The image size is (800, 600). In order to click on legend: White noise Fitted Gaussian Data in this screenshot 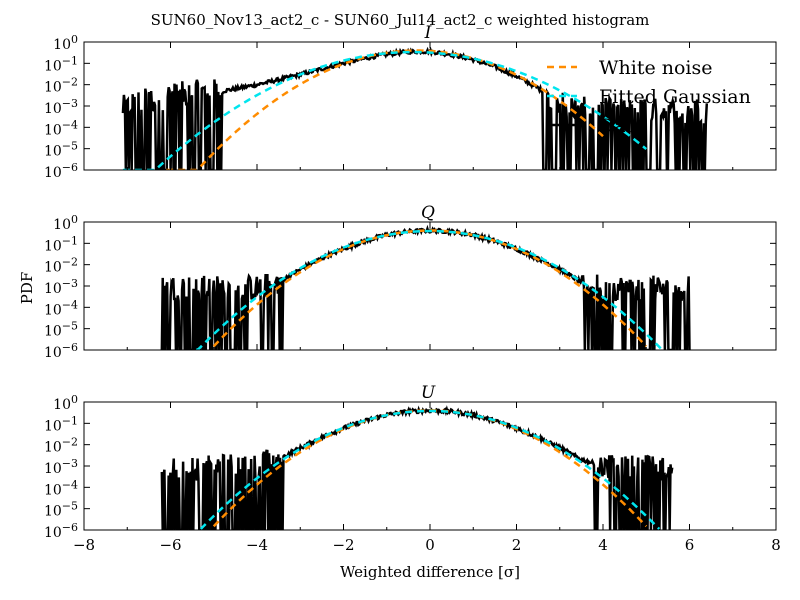, I will do `click(649, 97)`.